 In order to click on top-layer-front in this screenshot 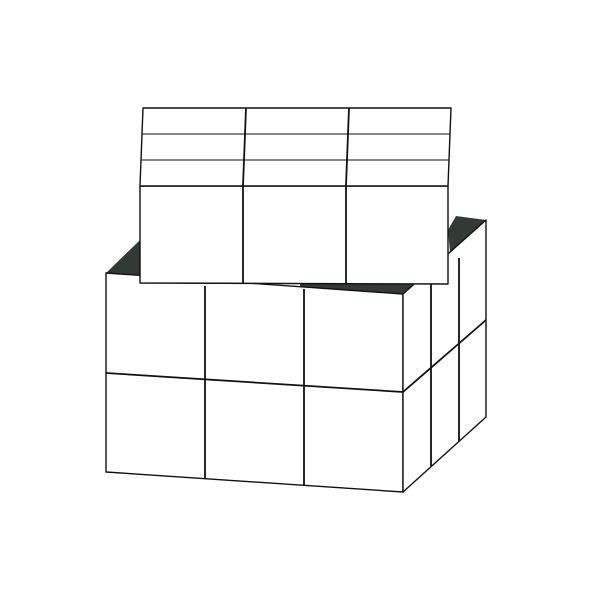, I will do `click(294, 235)`.